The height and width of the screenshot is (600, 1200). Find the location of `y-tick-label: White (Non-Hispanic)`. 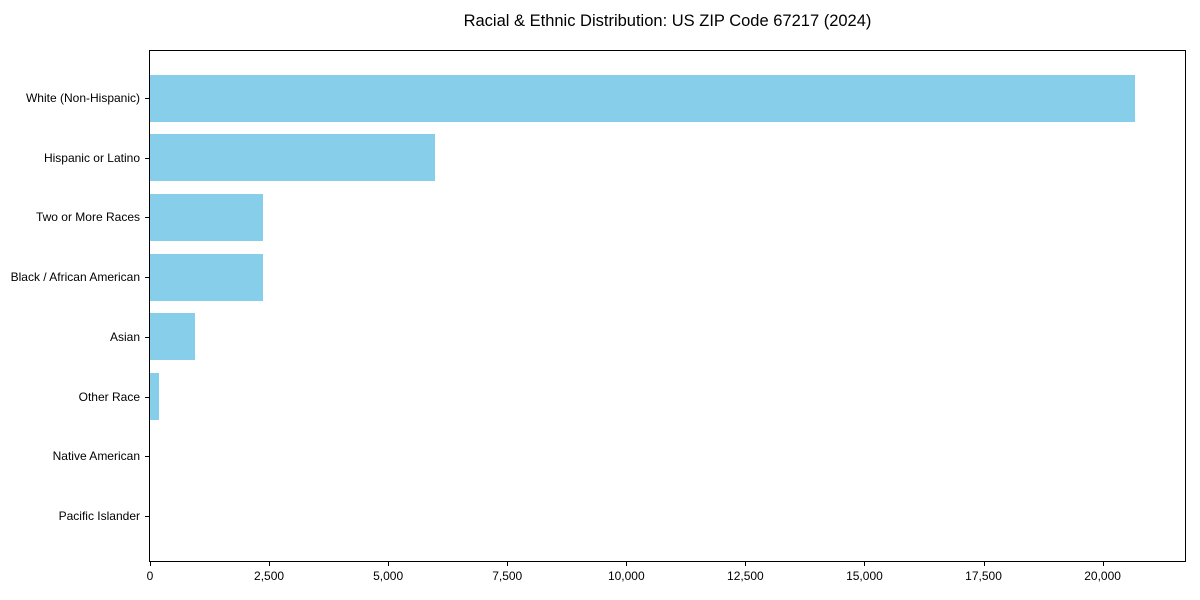

y-tick-label: White (Non-Hispanic) is located at coordinates (82, 98).